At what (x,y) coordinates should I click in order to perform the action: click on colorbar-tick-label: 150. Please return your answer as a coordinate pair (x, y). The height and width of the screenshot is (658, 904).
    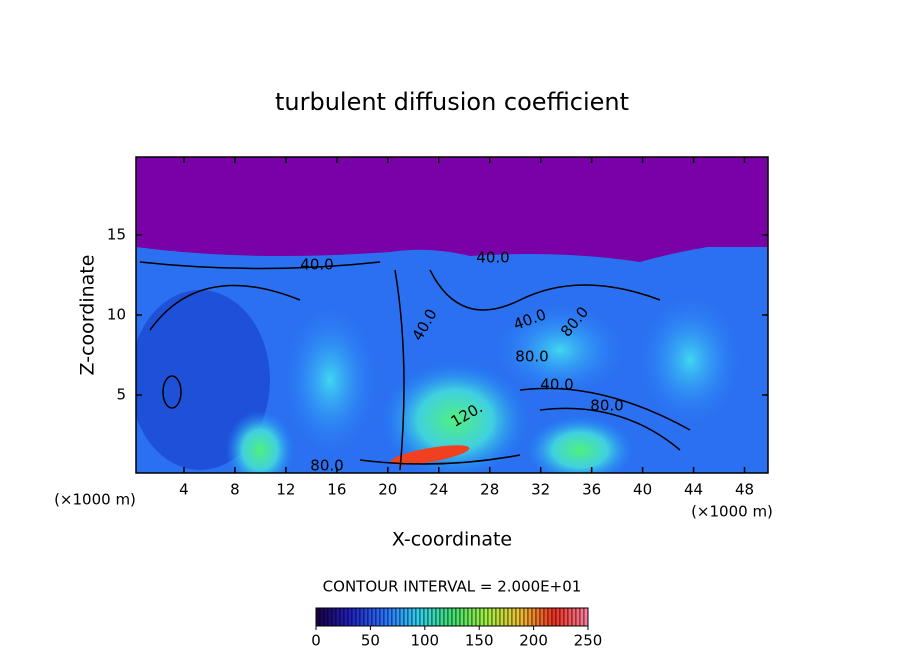
    Looking at the image, I should click on (479, 641).